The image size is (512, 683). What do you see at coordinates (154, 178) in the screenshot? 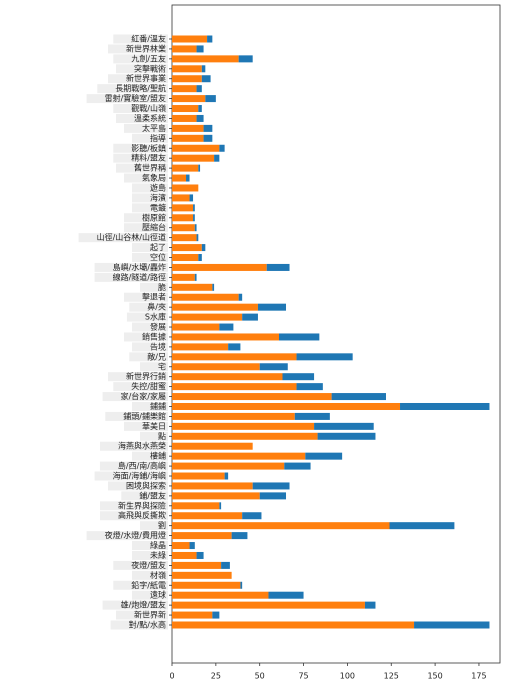
I see `y-tick-label: 氣象局` at bounding box center [154, 178].